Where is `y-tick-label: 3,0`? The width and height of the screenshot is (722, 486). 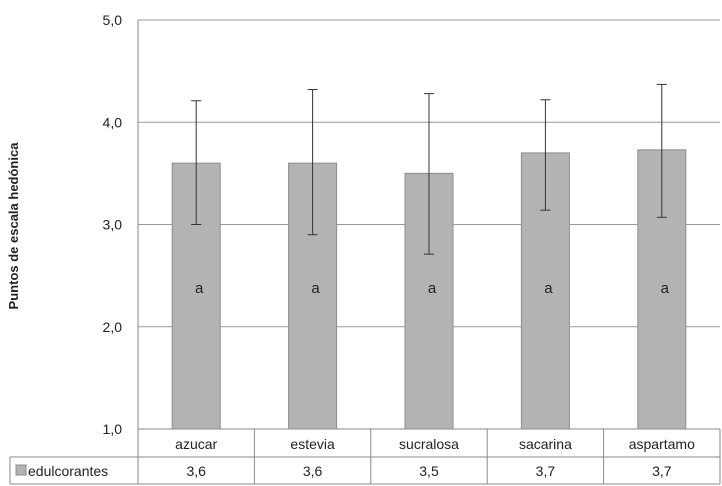 y-tick-label: 3,0 is located at coordinates (113, 225).